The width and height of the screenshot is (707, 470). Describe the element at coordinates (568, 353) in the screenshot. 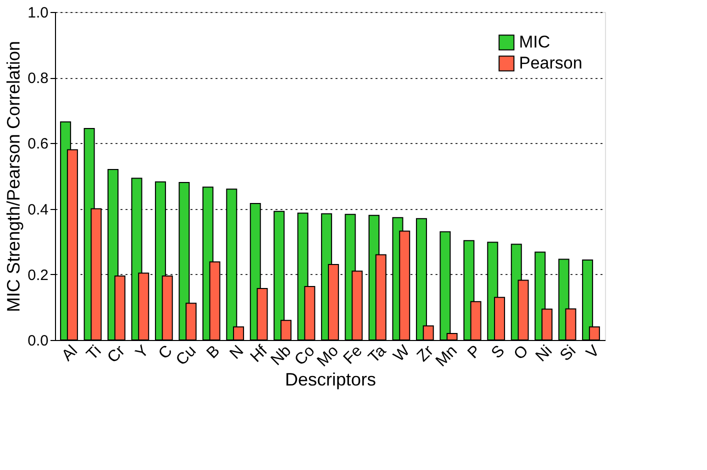

I see `x-tick-label: Si` at that location.